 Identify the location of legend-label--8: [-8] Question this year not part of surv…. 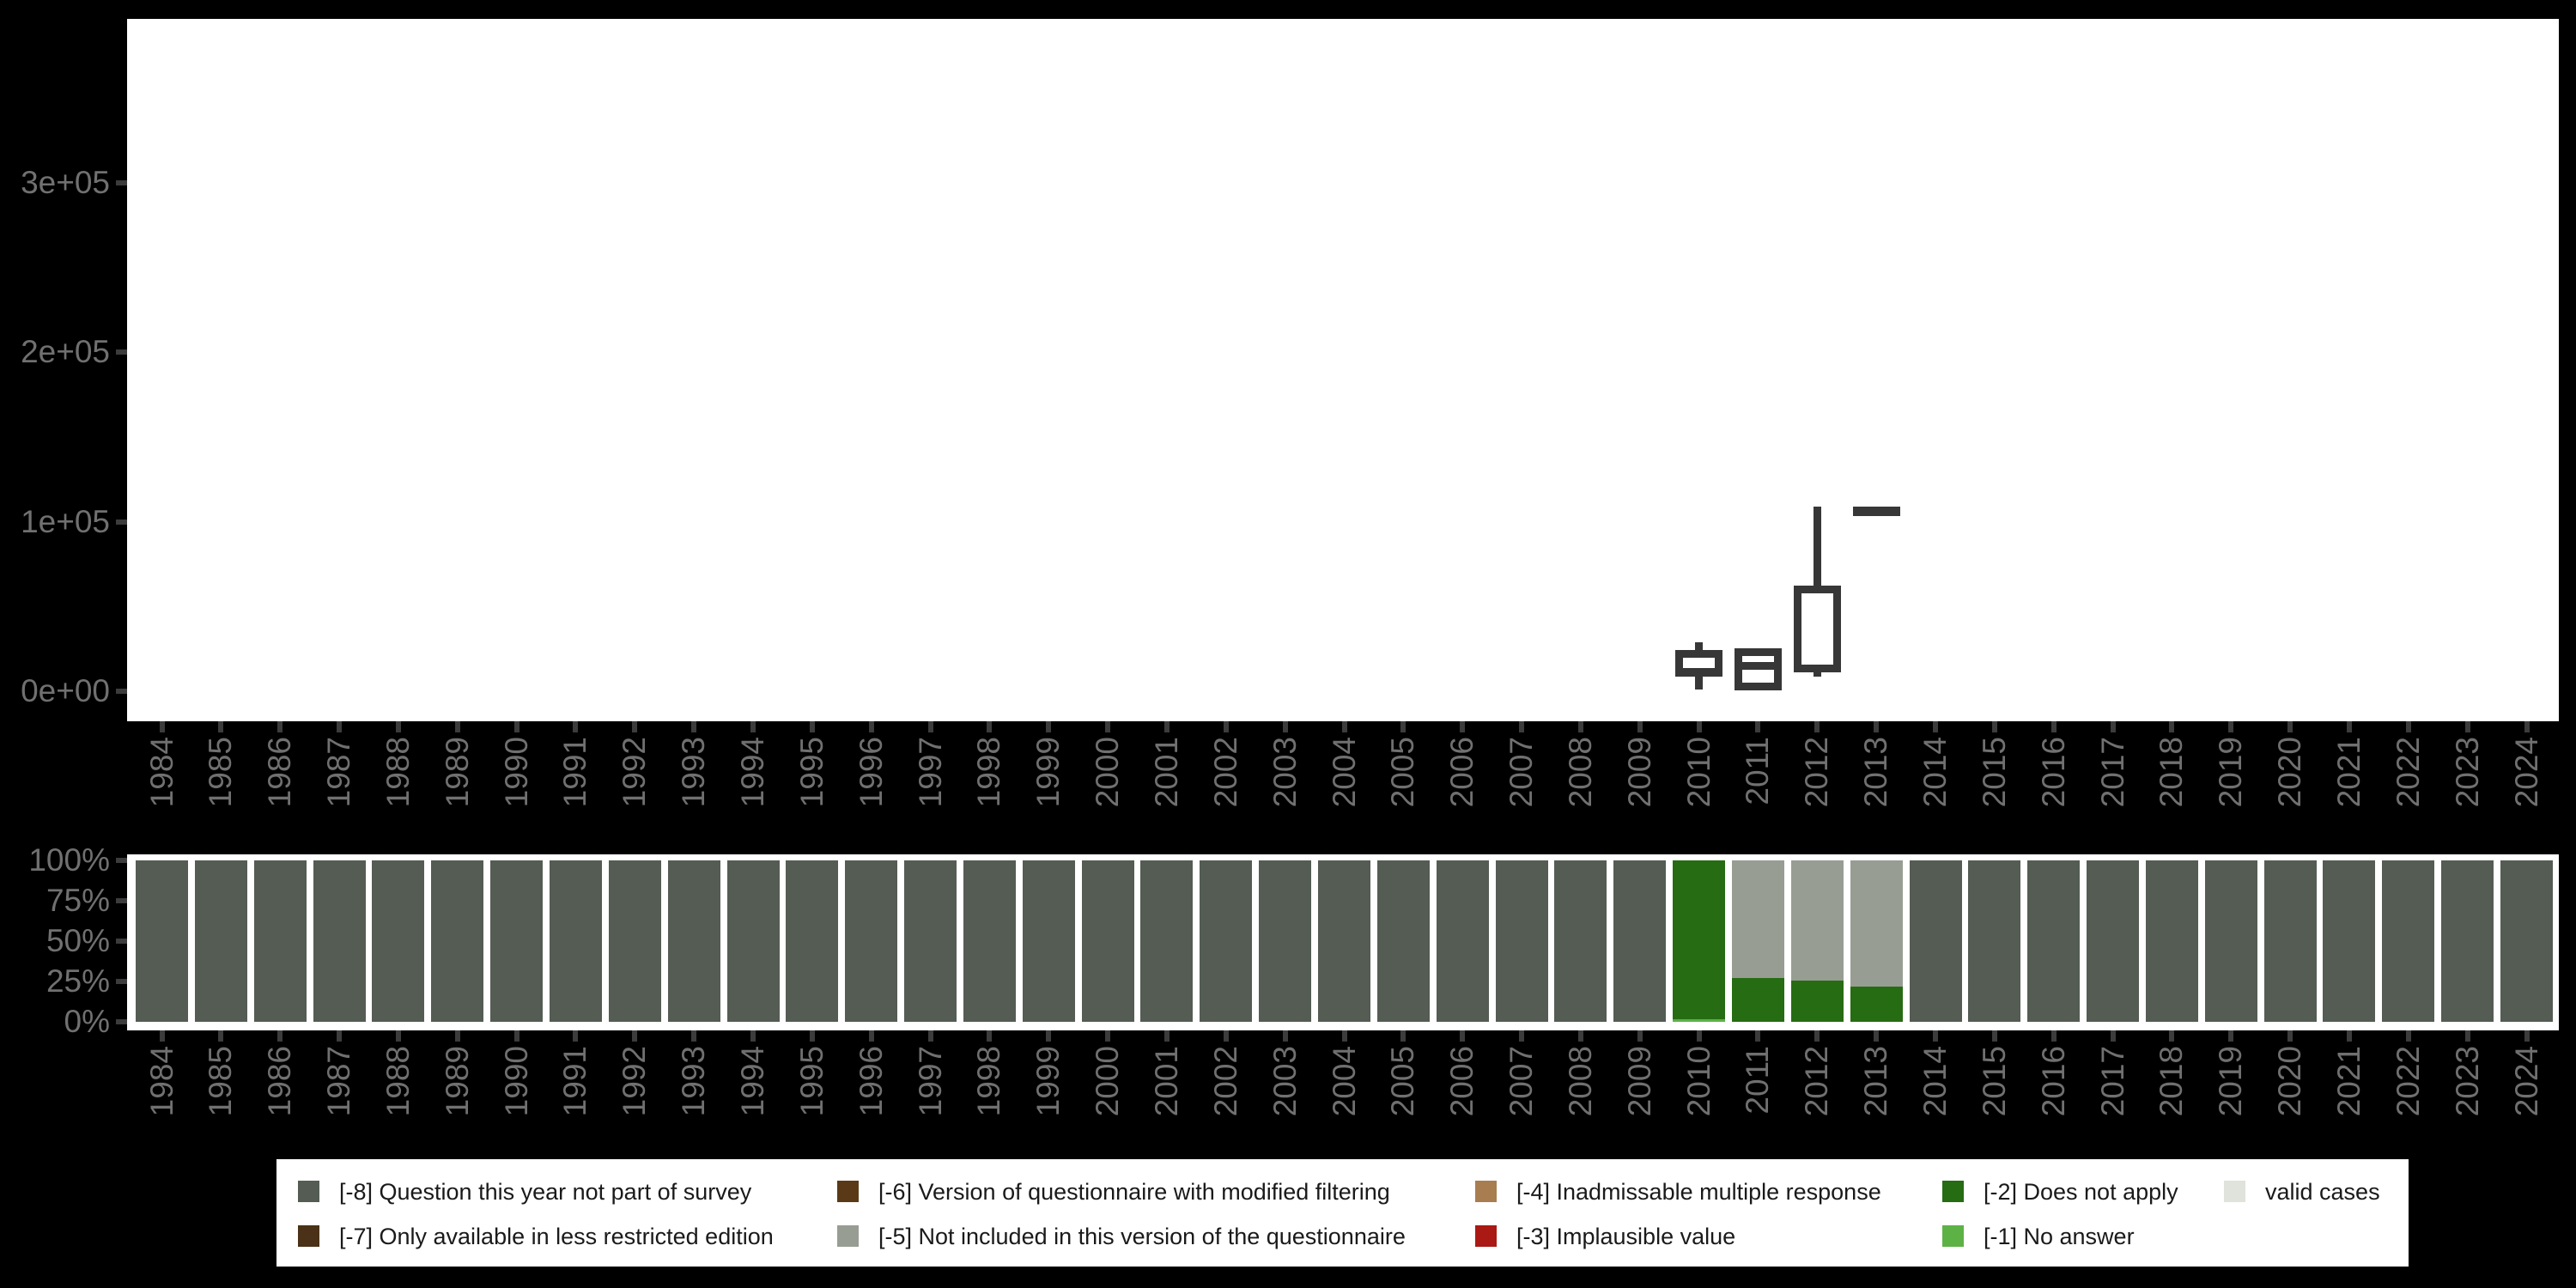
(545, 1191).